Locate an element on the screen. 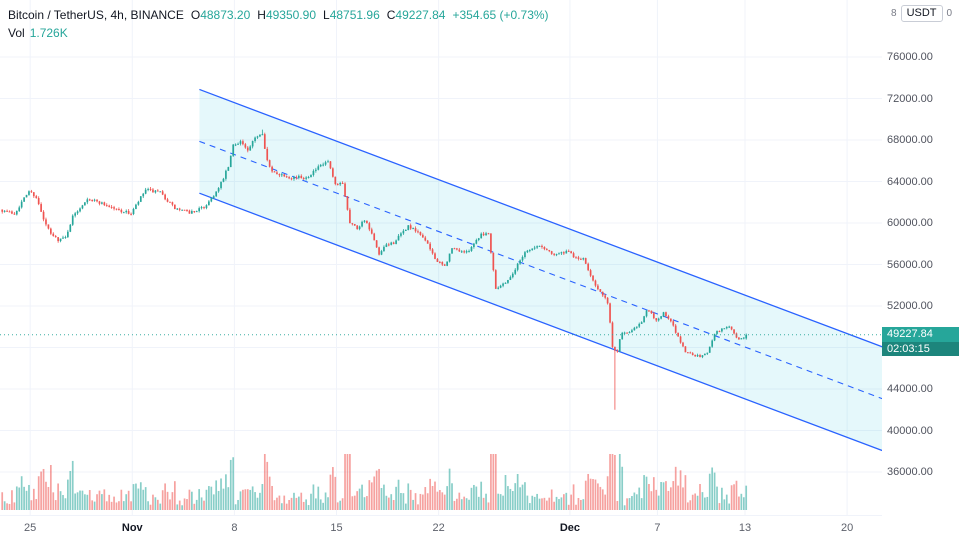 Image resolution: width=959 pixels, height=541 pixels. axis-corner-text-left: 8 is located at coordinates (894, 13).